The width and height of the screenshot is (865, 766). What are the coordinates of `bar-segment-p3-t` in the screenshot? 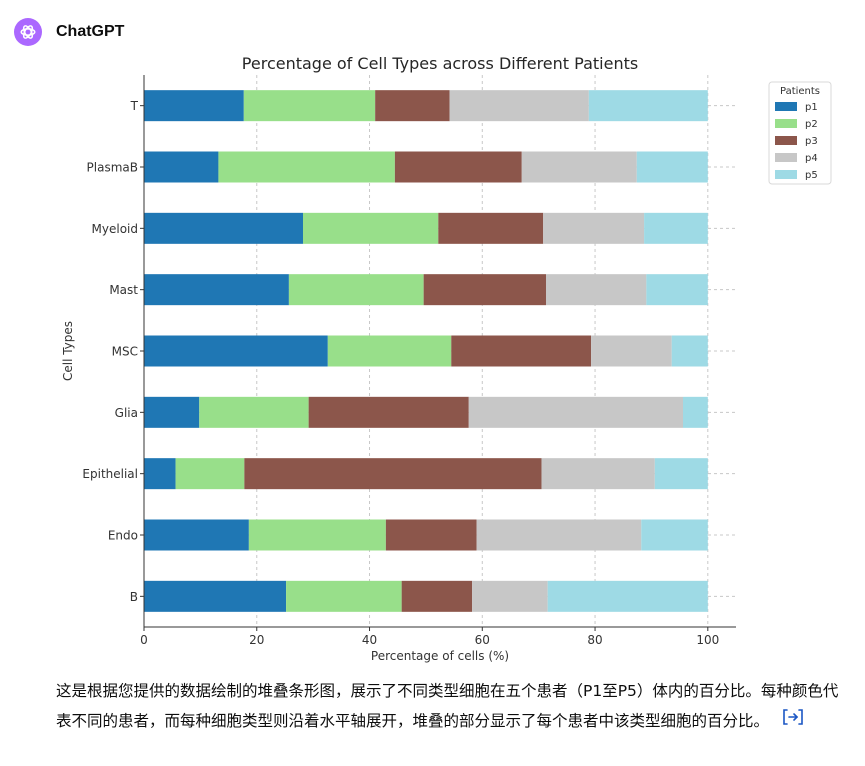 It's located at (412, 106).